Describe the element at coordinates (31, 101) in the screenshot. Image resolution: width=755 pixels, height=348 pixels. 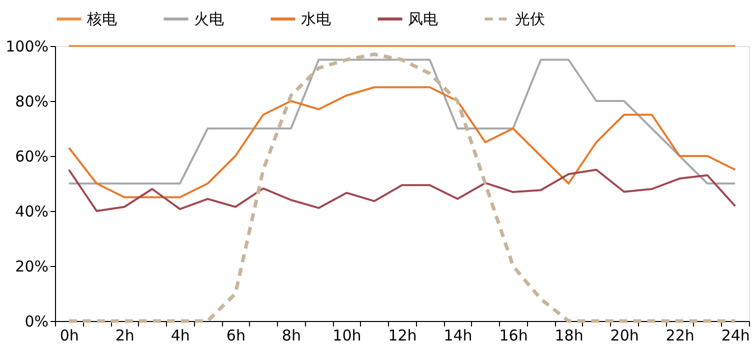
I see `y-tick-label: 80%` at that location.